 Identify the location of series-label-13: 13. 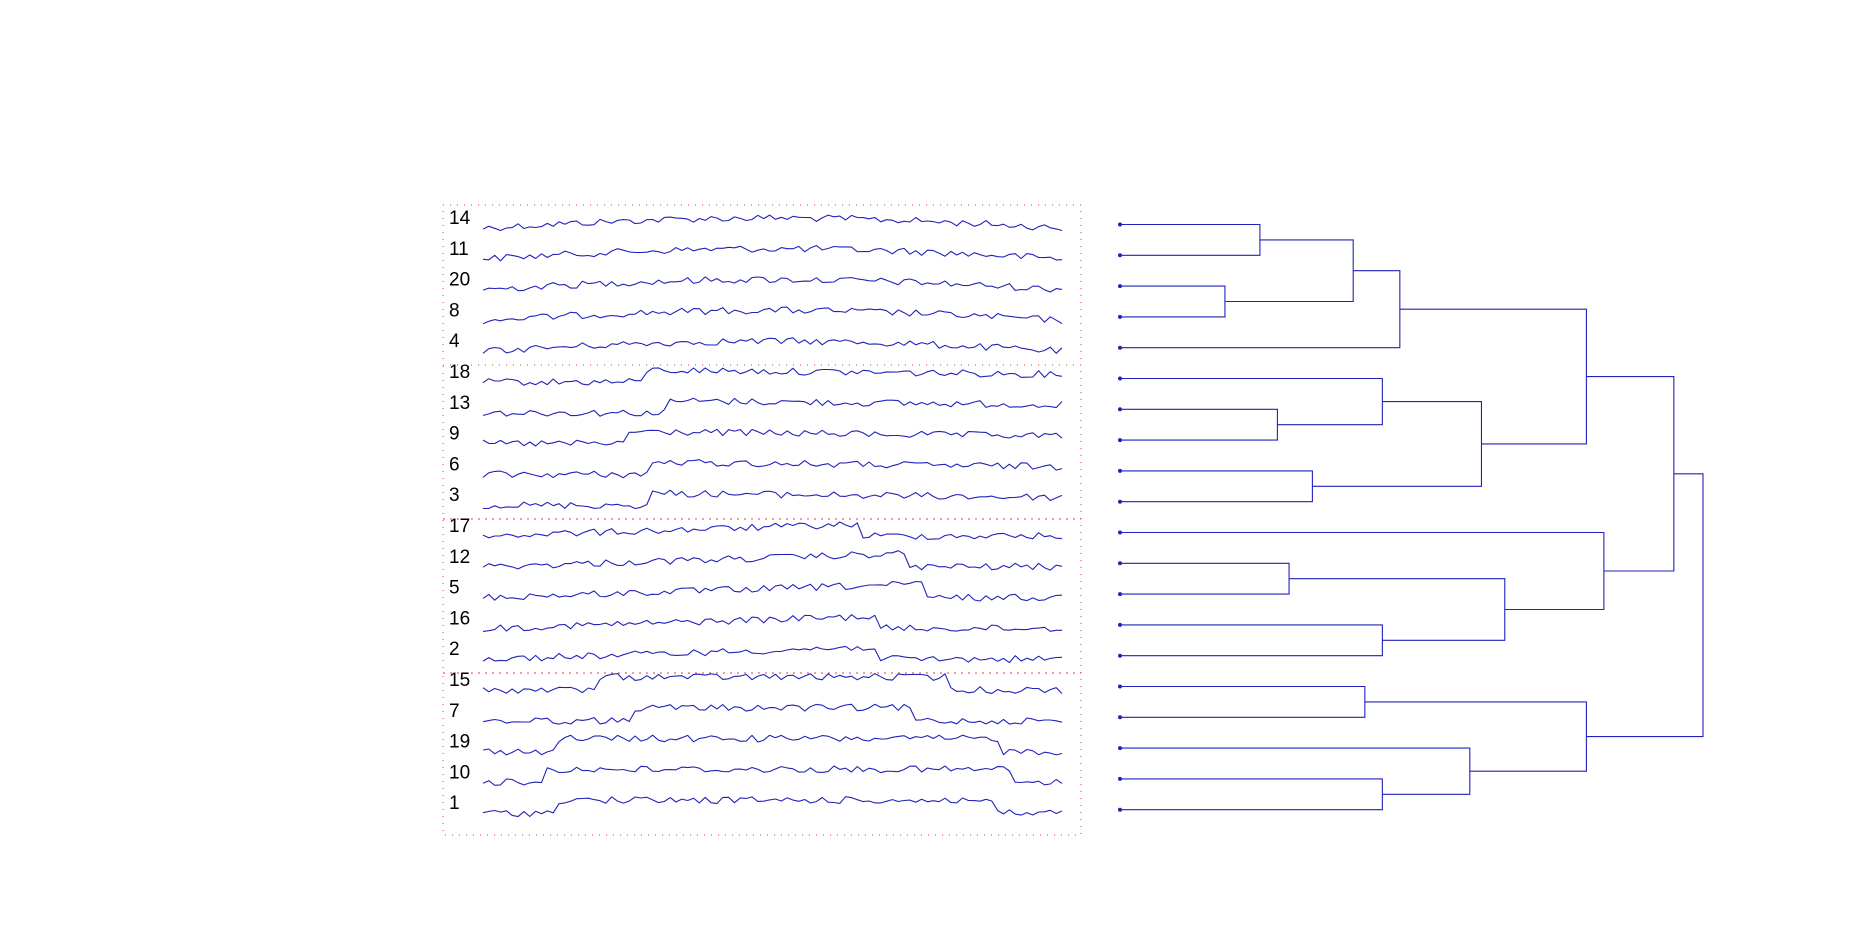
(459, 403).